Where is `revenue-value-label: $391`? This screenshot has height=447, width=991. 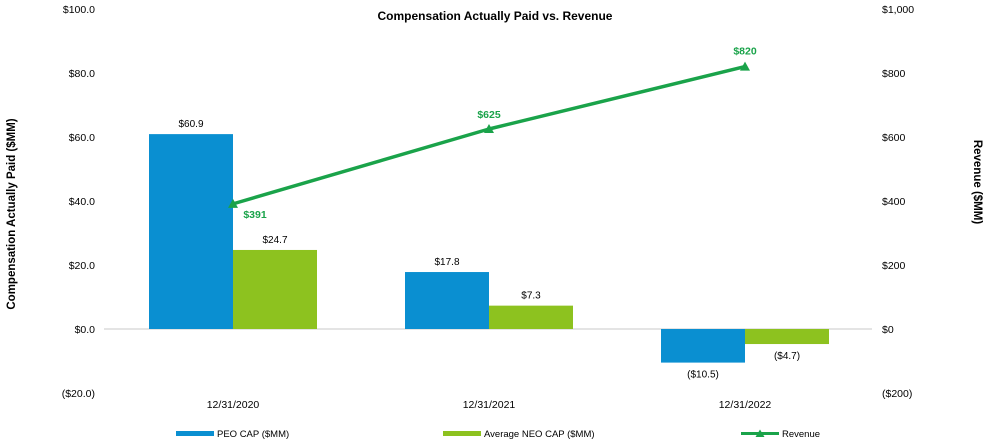 revenue-value-label: $391 is located at coordinates (255, 215).